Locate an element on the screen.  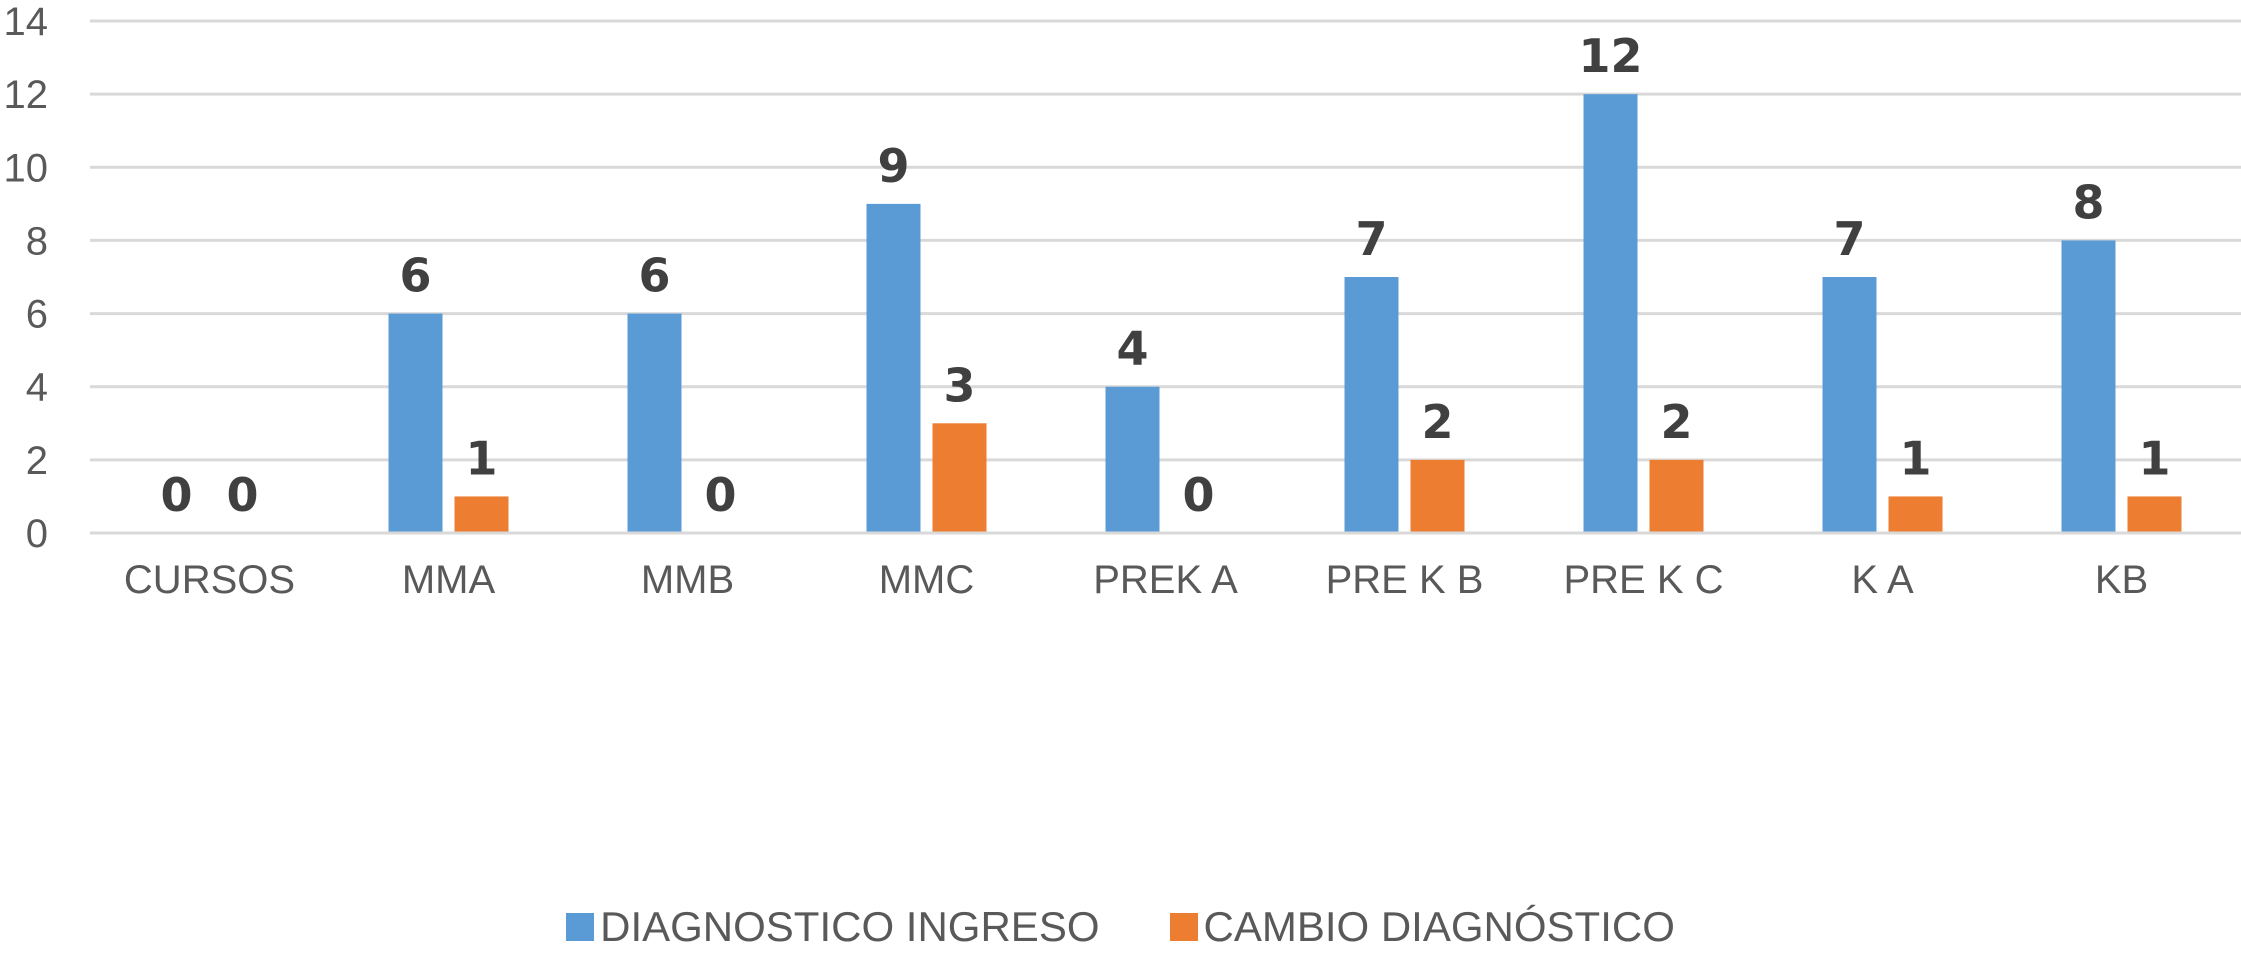
x-axis-categories: CURSOS MMA MMB MMC PREK A PRE K B PRE K C K A KB is located at coordinates (1136, 580).